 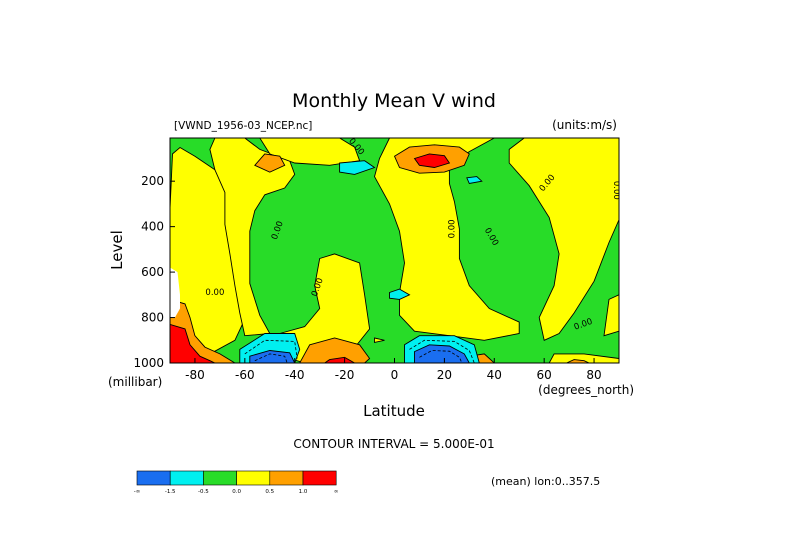 I want to click on y-tick-label: 400, so click(x=152, y=227).